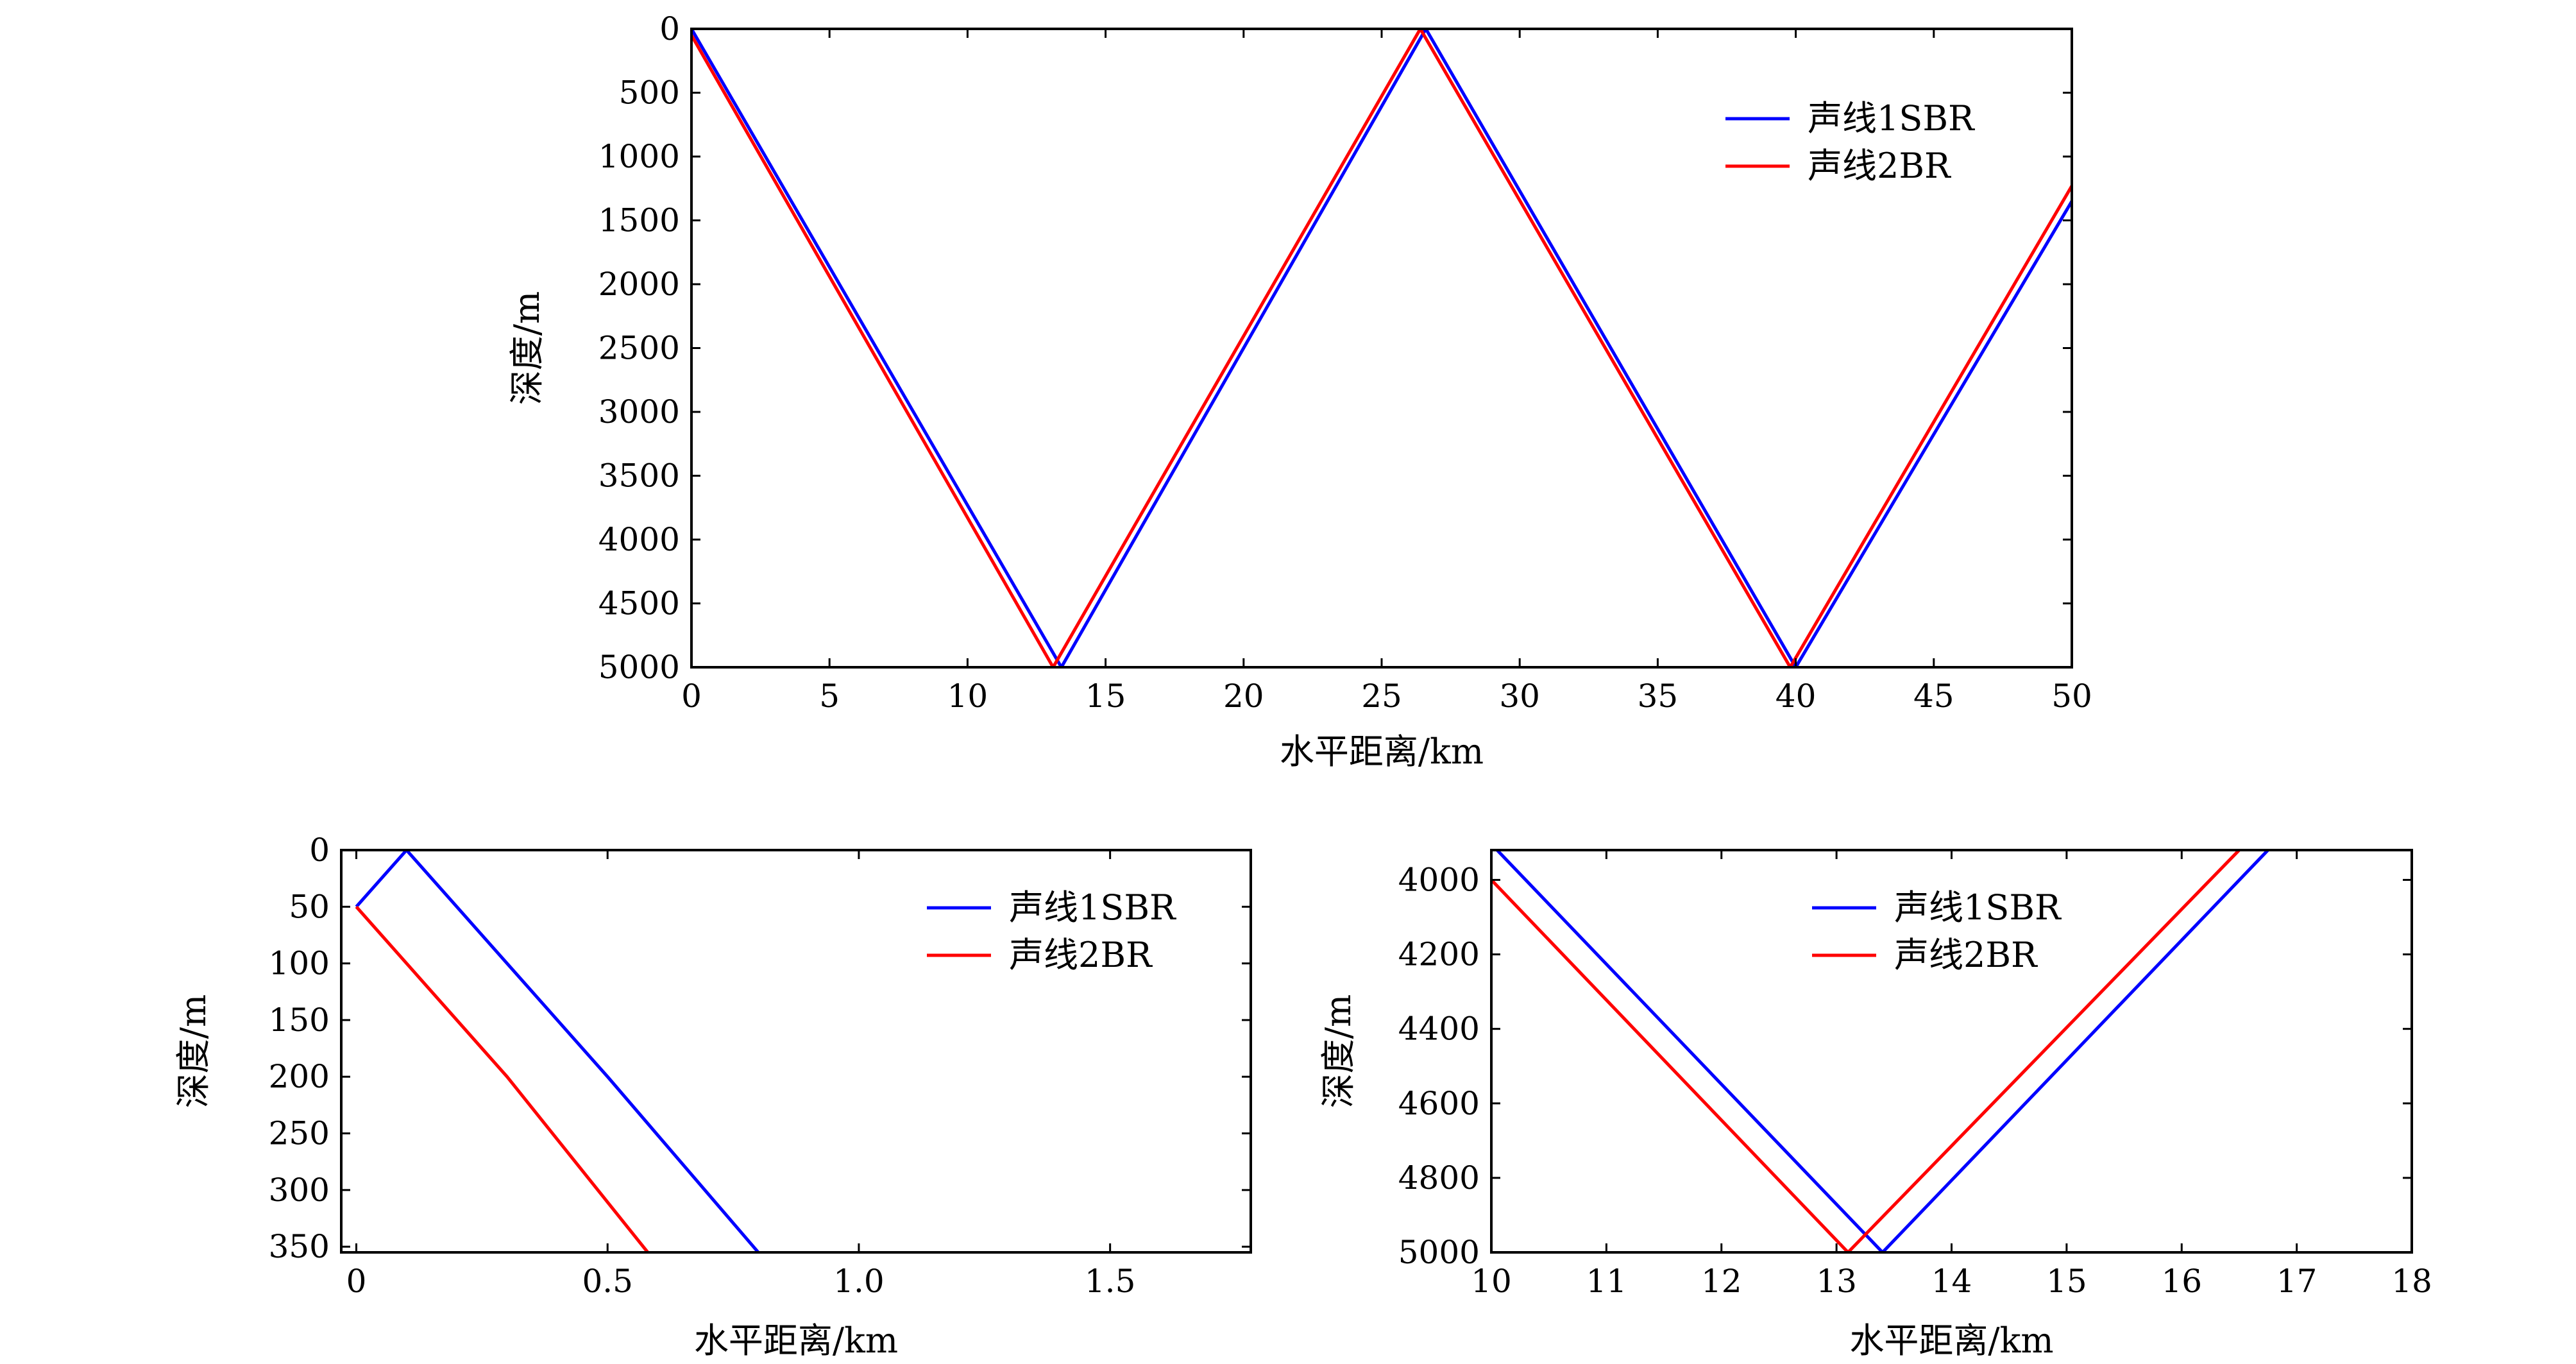  What do you see at coordinates (639, 220) in the screenshot?
I see `y-tick-label: 1500` at bounding box center [639, 220].